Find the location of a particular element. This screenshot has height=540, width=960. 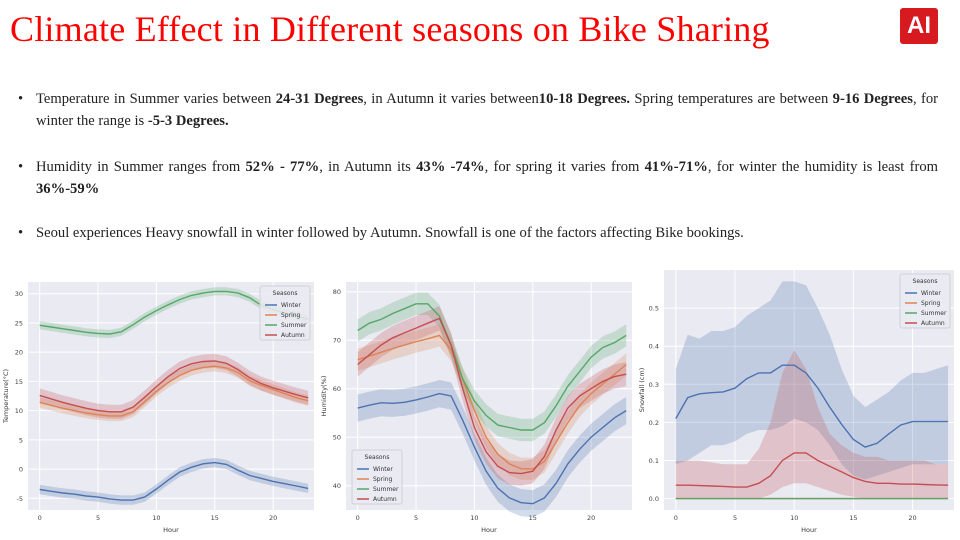

y-axis-label: Humidity(%) is located at coordinates (324, 396).